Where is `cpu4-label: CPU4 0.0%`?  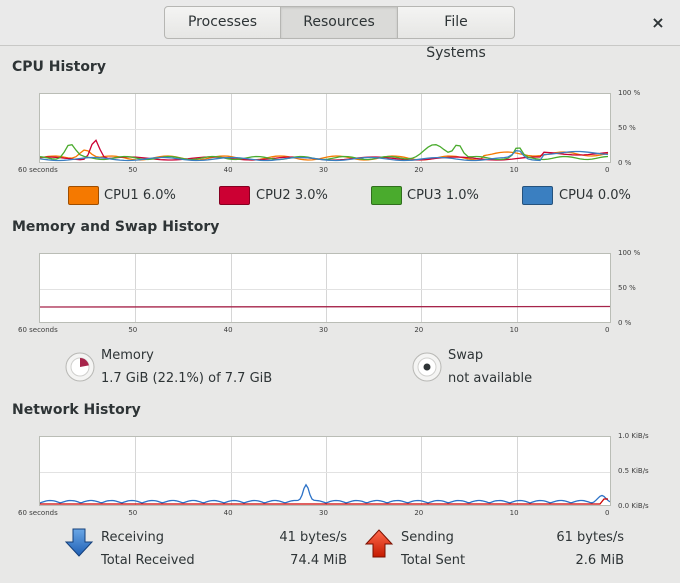
cpu4-label: CPU4 0.0% is located at coordinates (595, 195).